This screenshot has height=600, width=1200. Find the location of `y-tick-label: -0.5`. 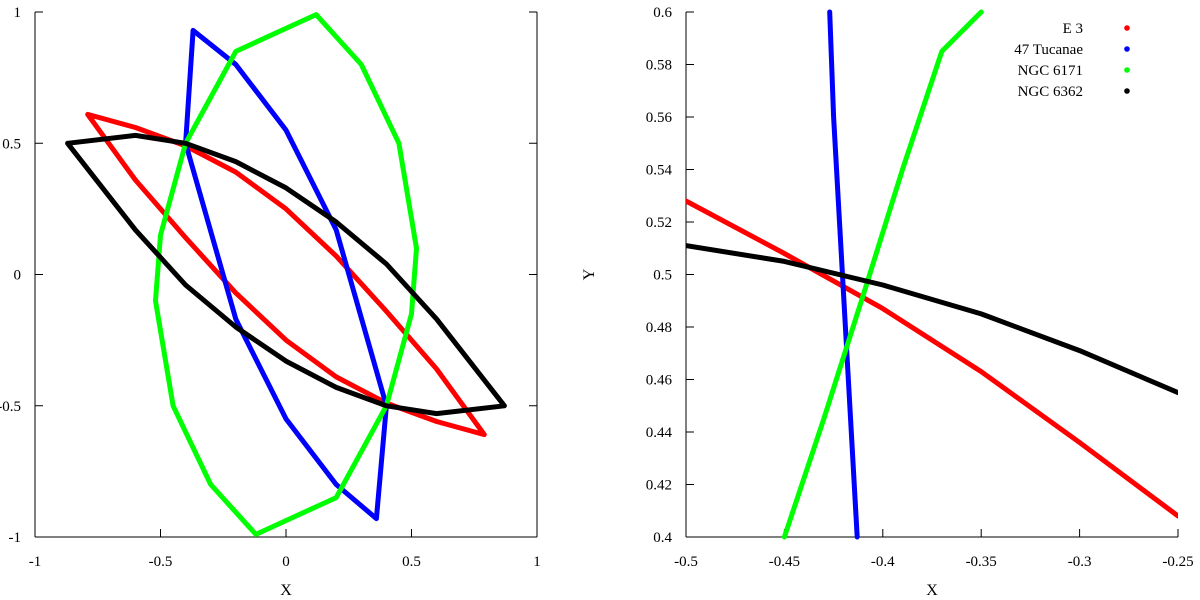

y-tick-label: -0.5 is located at coordinates (10, 407).